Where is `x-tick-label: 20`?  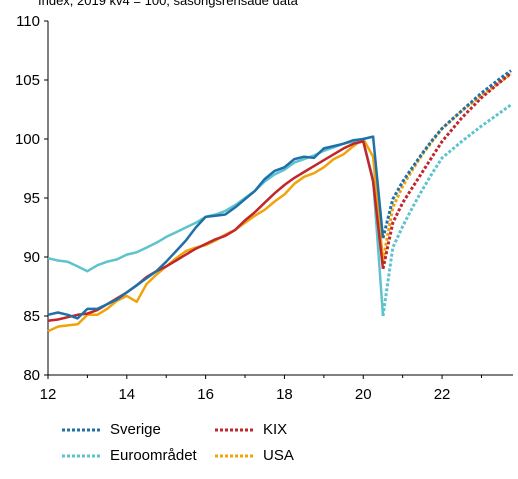 x-tick-label: 20 is located at coordinates (363, 394).